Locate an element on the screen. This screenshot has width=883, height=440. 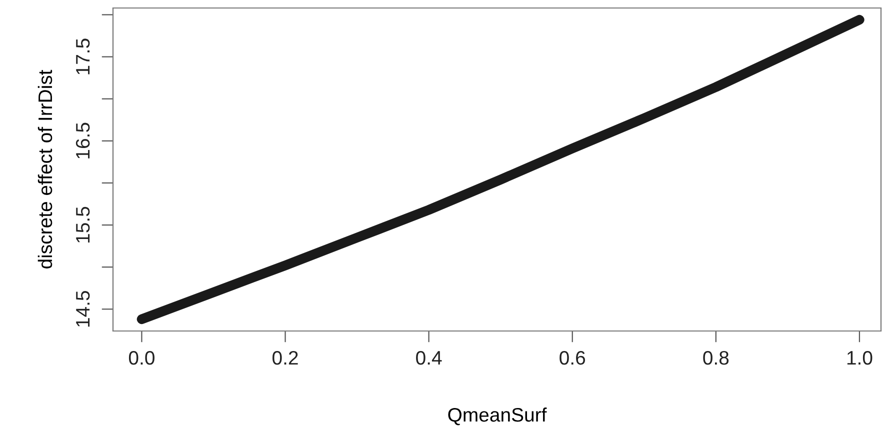
y-tick-label: 17.5 is located at coordinates (83, 56).